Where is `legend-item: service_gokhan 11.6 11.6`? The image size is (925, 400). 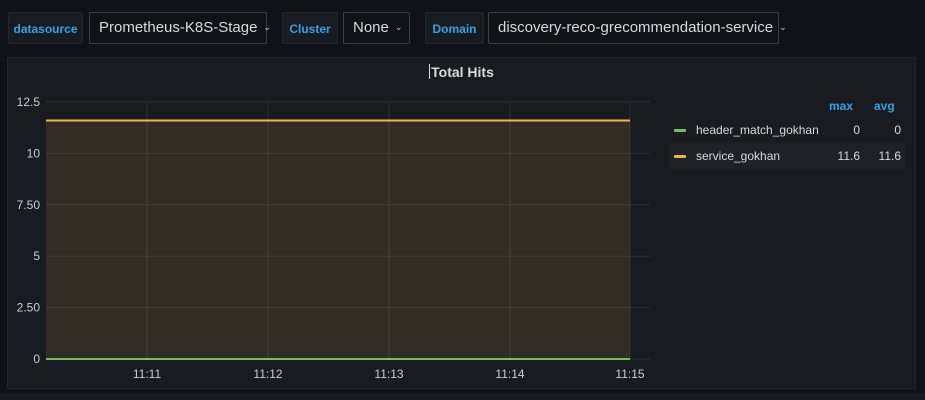 legend-item: service_gokhan 11.6 11.6 is located at coordinates (787, 156).